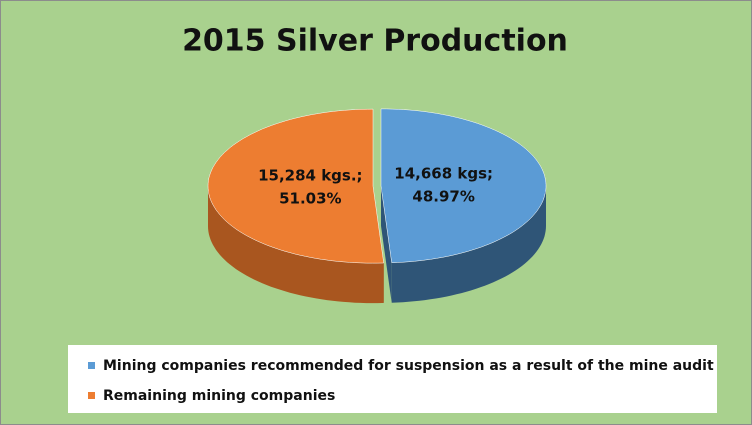 The image size is (752, 425). What do you see at coordinates (375, 41) in the screenshot?
I see `chart-title: 2015 Silver Production` at bounding box center [375, 41].